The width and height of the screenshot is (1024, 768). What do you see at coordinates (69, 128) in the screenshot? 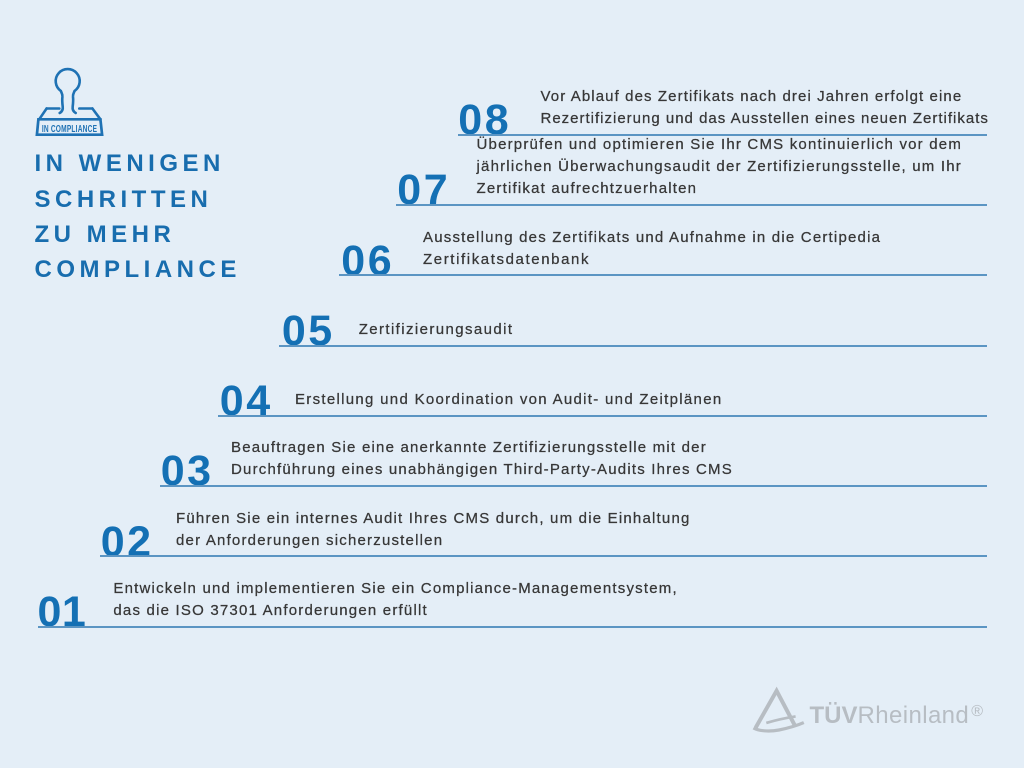
I see `svg-text: IN COMPLIANCE` at bounding box center [69, 128].